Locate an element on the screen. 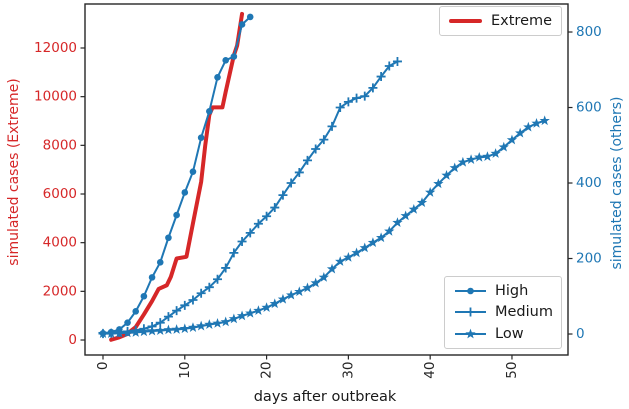 This screenshot has height=409, width=629. left-tick-label-4000: 4000 is located at coordinates (60, 243).